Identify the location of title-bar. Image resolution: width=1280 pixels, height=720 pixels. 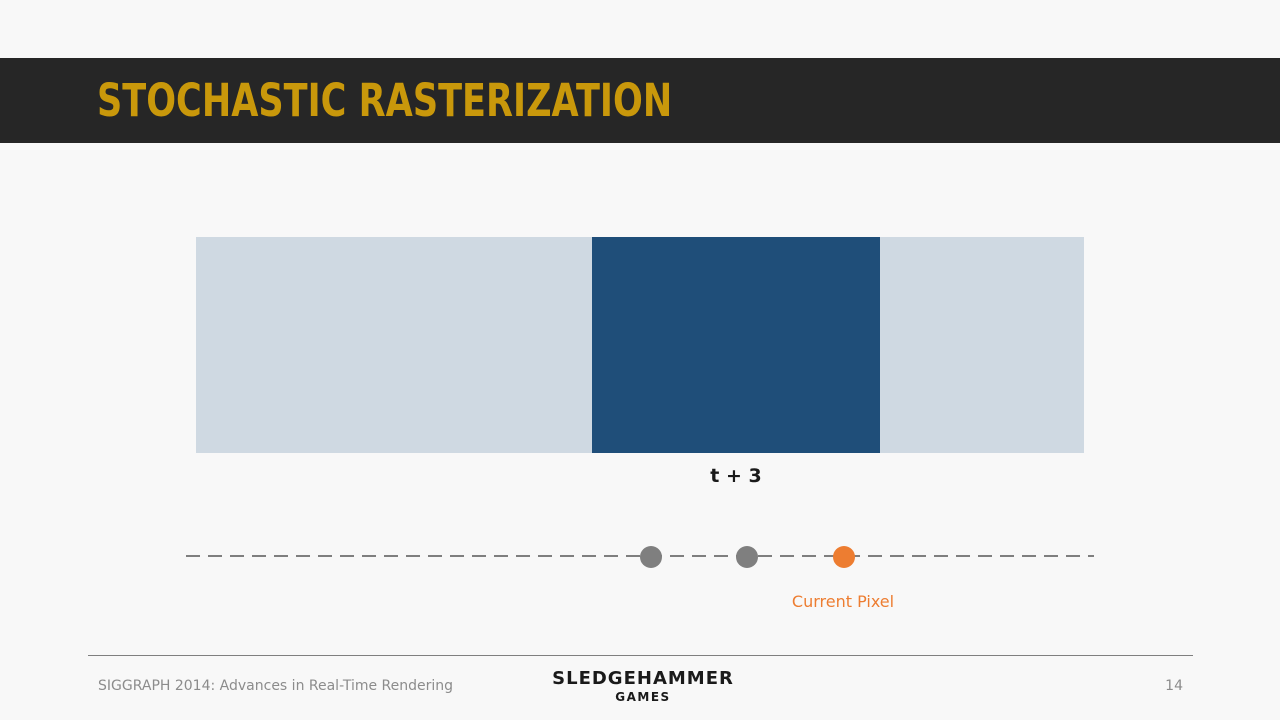
(640, 100).